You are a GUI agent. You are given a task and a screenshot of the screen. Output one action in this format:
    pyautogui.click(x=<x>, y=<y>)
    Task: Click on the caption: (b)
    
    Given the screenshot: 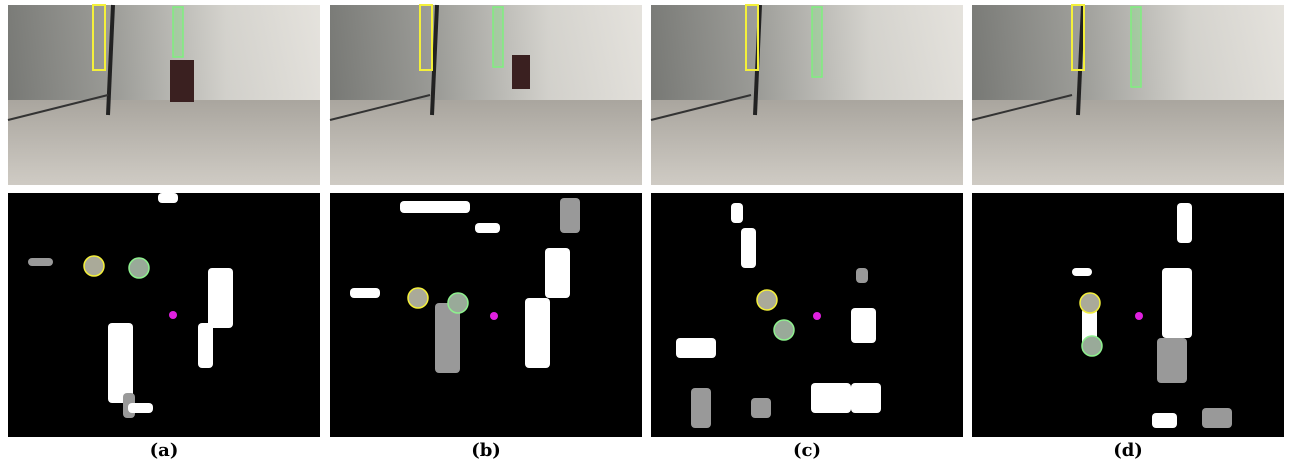 What is the action you would take?
    pyautogui.click(x=486, y=450)
    